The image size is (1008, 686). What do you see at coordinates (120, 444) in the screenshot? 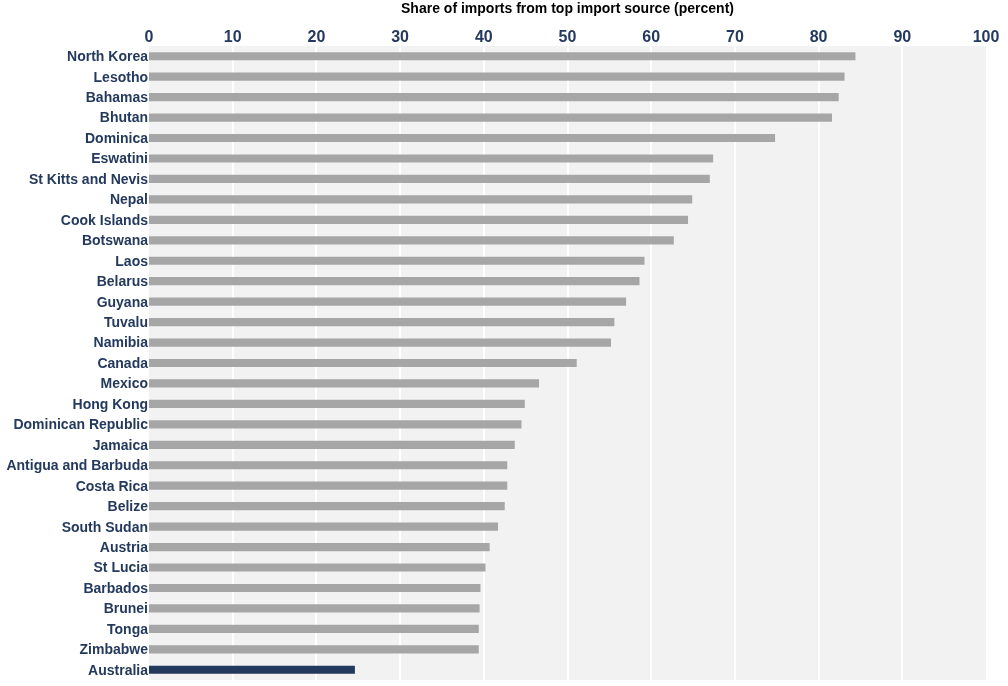
I see `y-tick-label: Jamaica` at bounding box center [120, 444].